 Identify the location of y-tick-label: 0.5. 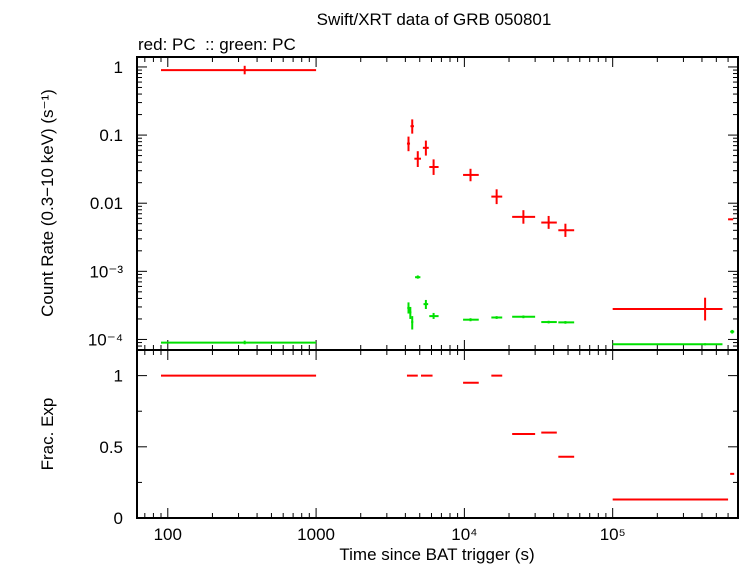
(111, 447).